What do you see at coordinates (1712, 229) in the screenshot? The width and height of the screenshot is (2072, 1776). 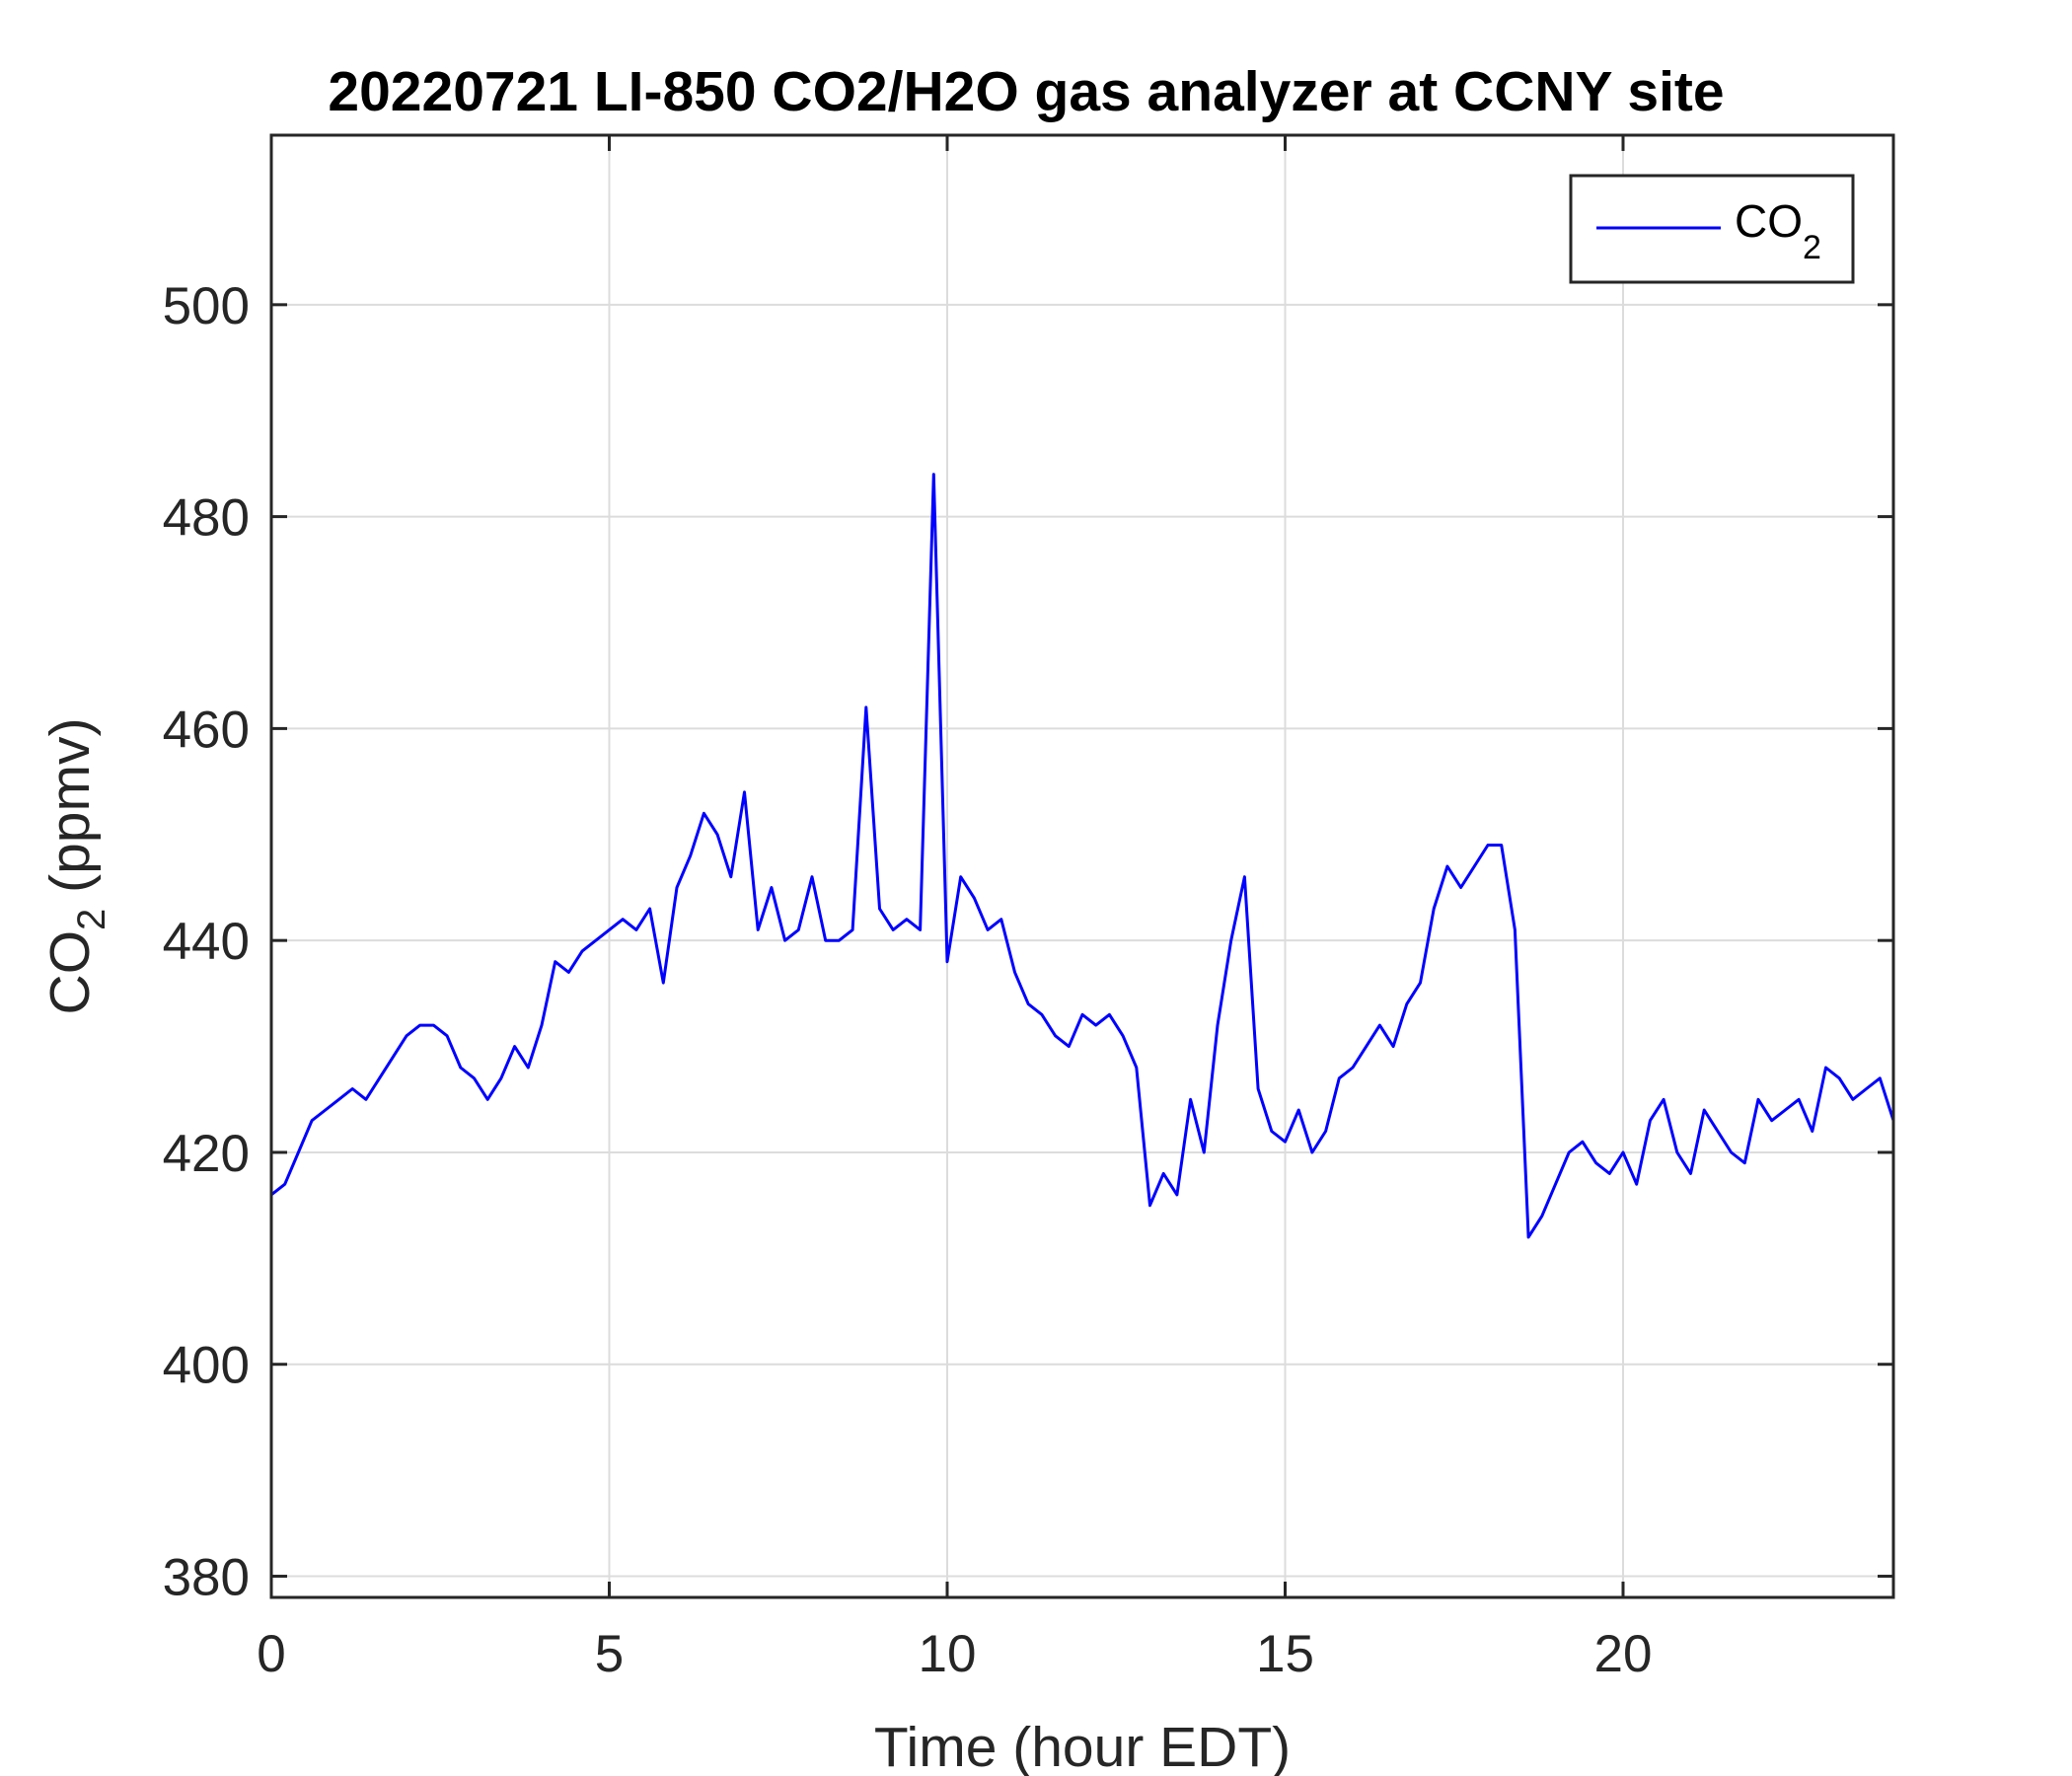 I see `legend: CO2` at bounding box center [1712, 229].